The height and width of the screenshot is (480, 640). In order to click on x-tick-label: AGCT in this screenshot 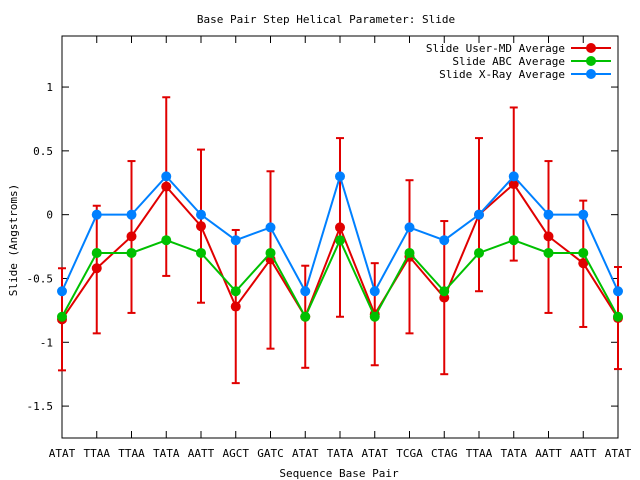, I will do `click(236, 453)`.